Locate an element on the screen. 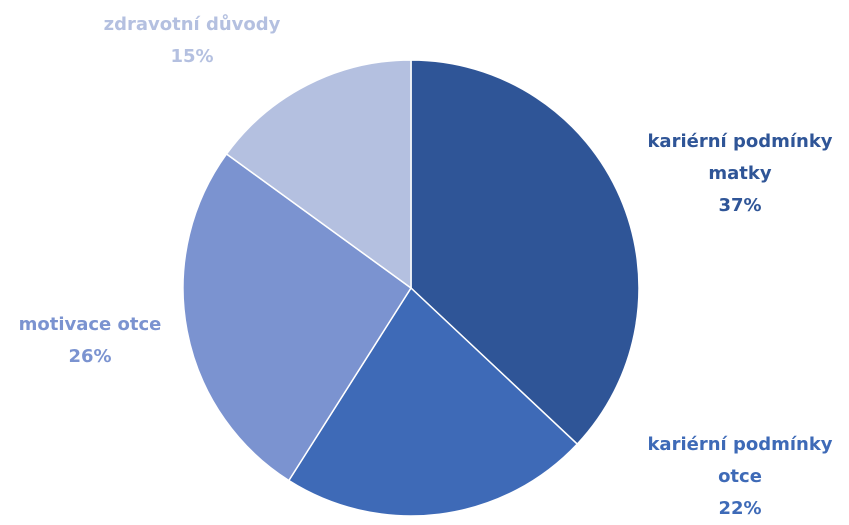 The image size is (849, 525). slice-label: kariérní podmínky matky is located at coordinates (740, 157).